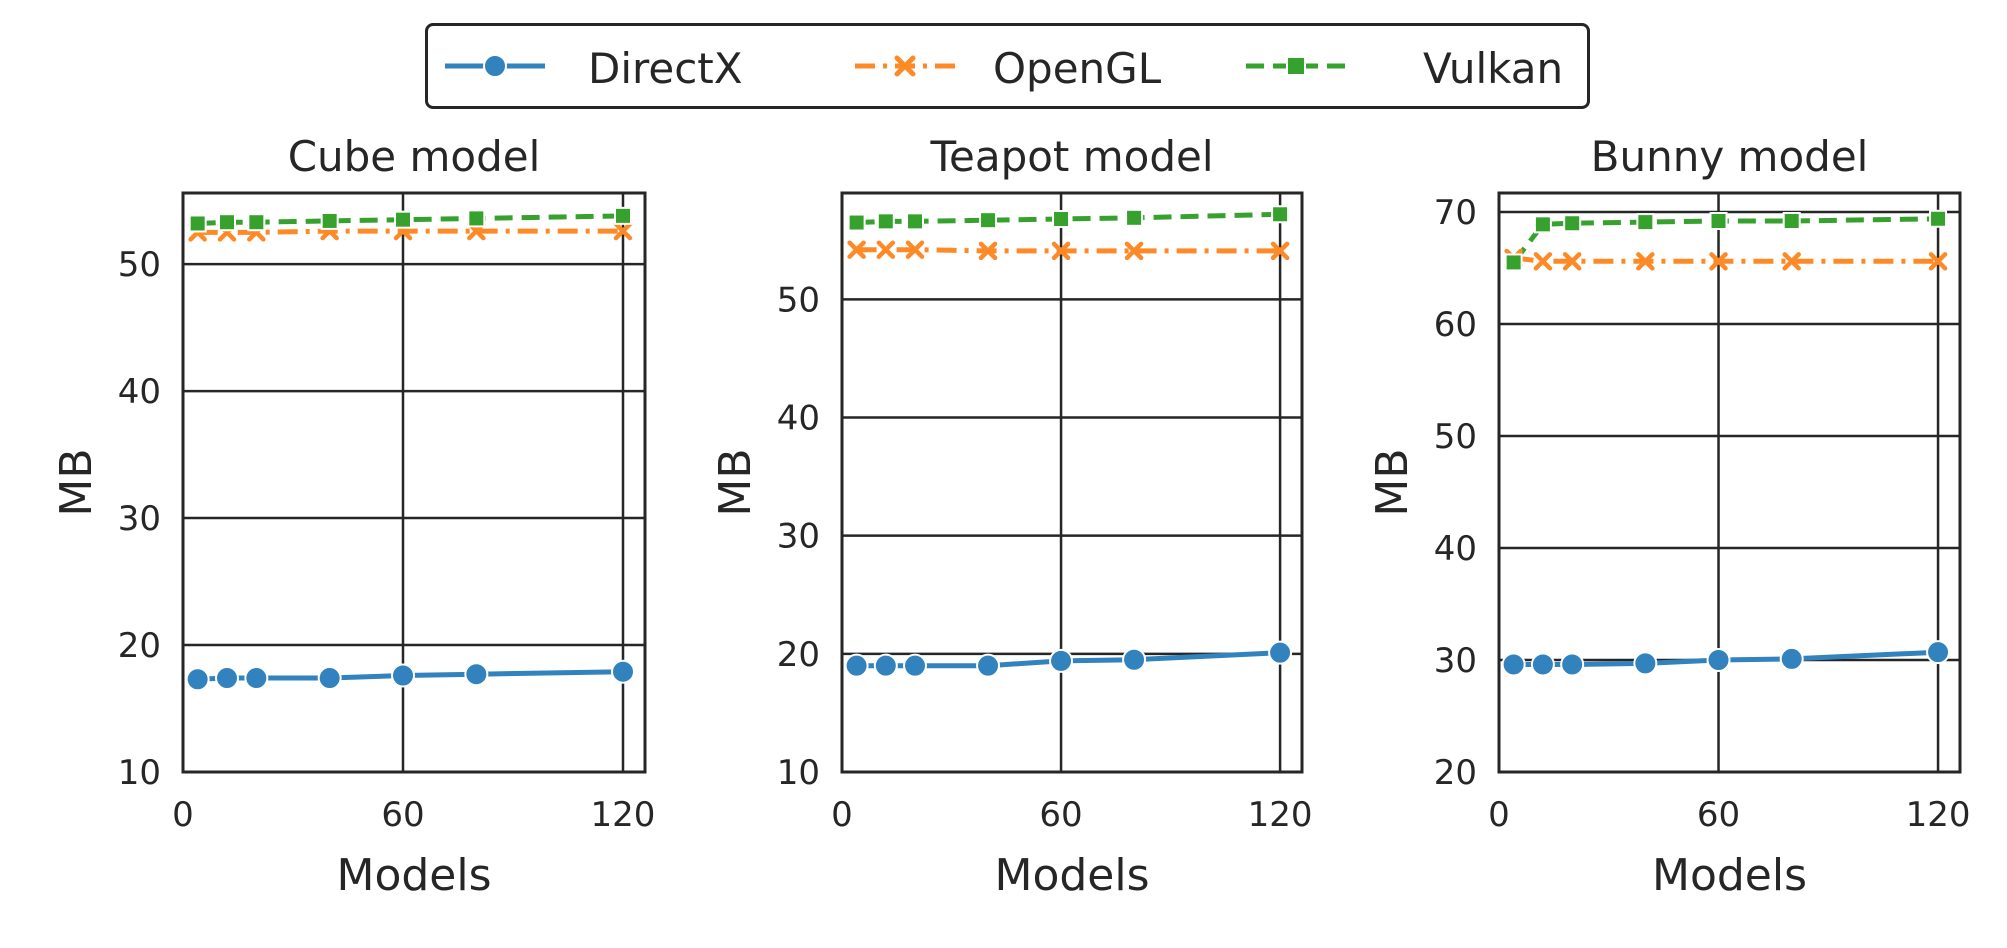 The height and width of the screenshot is (948, 2007). I want to click on teapot-model-title: Teapot model, so click(1071, 156).